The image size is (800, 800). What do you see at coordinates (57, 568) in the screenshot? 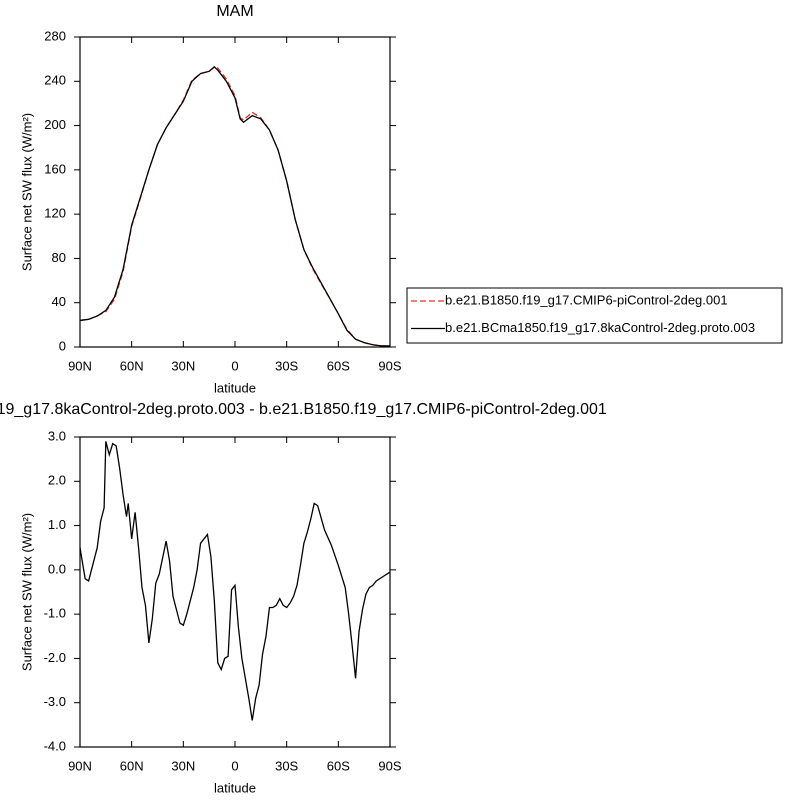
I see `y-tick-label: 0.0` at bounding box center [57, 568].